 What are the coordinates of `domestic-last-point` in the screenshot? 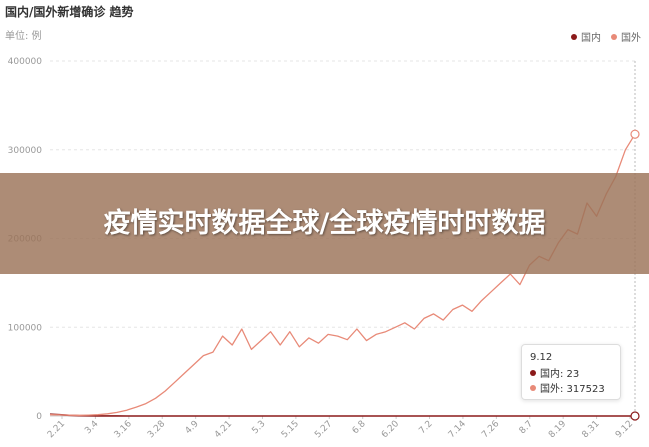 It's located at (635, 416).